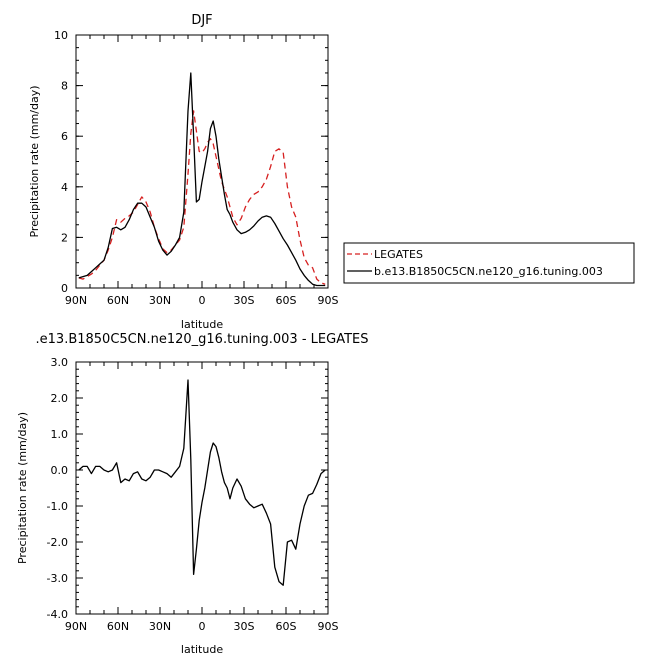 This screenshot has width=663, height=663. What do you see at coordinates (64, 86) in the screenshot?
I see `y-tick-label: 8` at bounding box center [64, 86].